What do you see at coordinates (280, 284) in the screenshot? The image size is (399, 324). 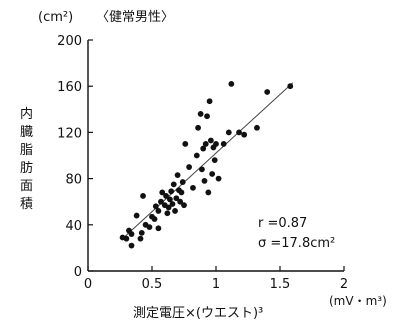 I see `x-tick-label: 1.5` at bounding box center [280, 284].